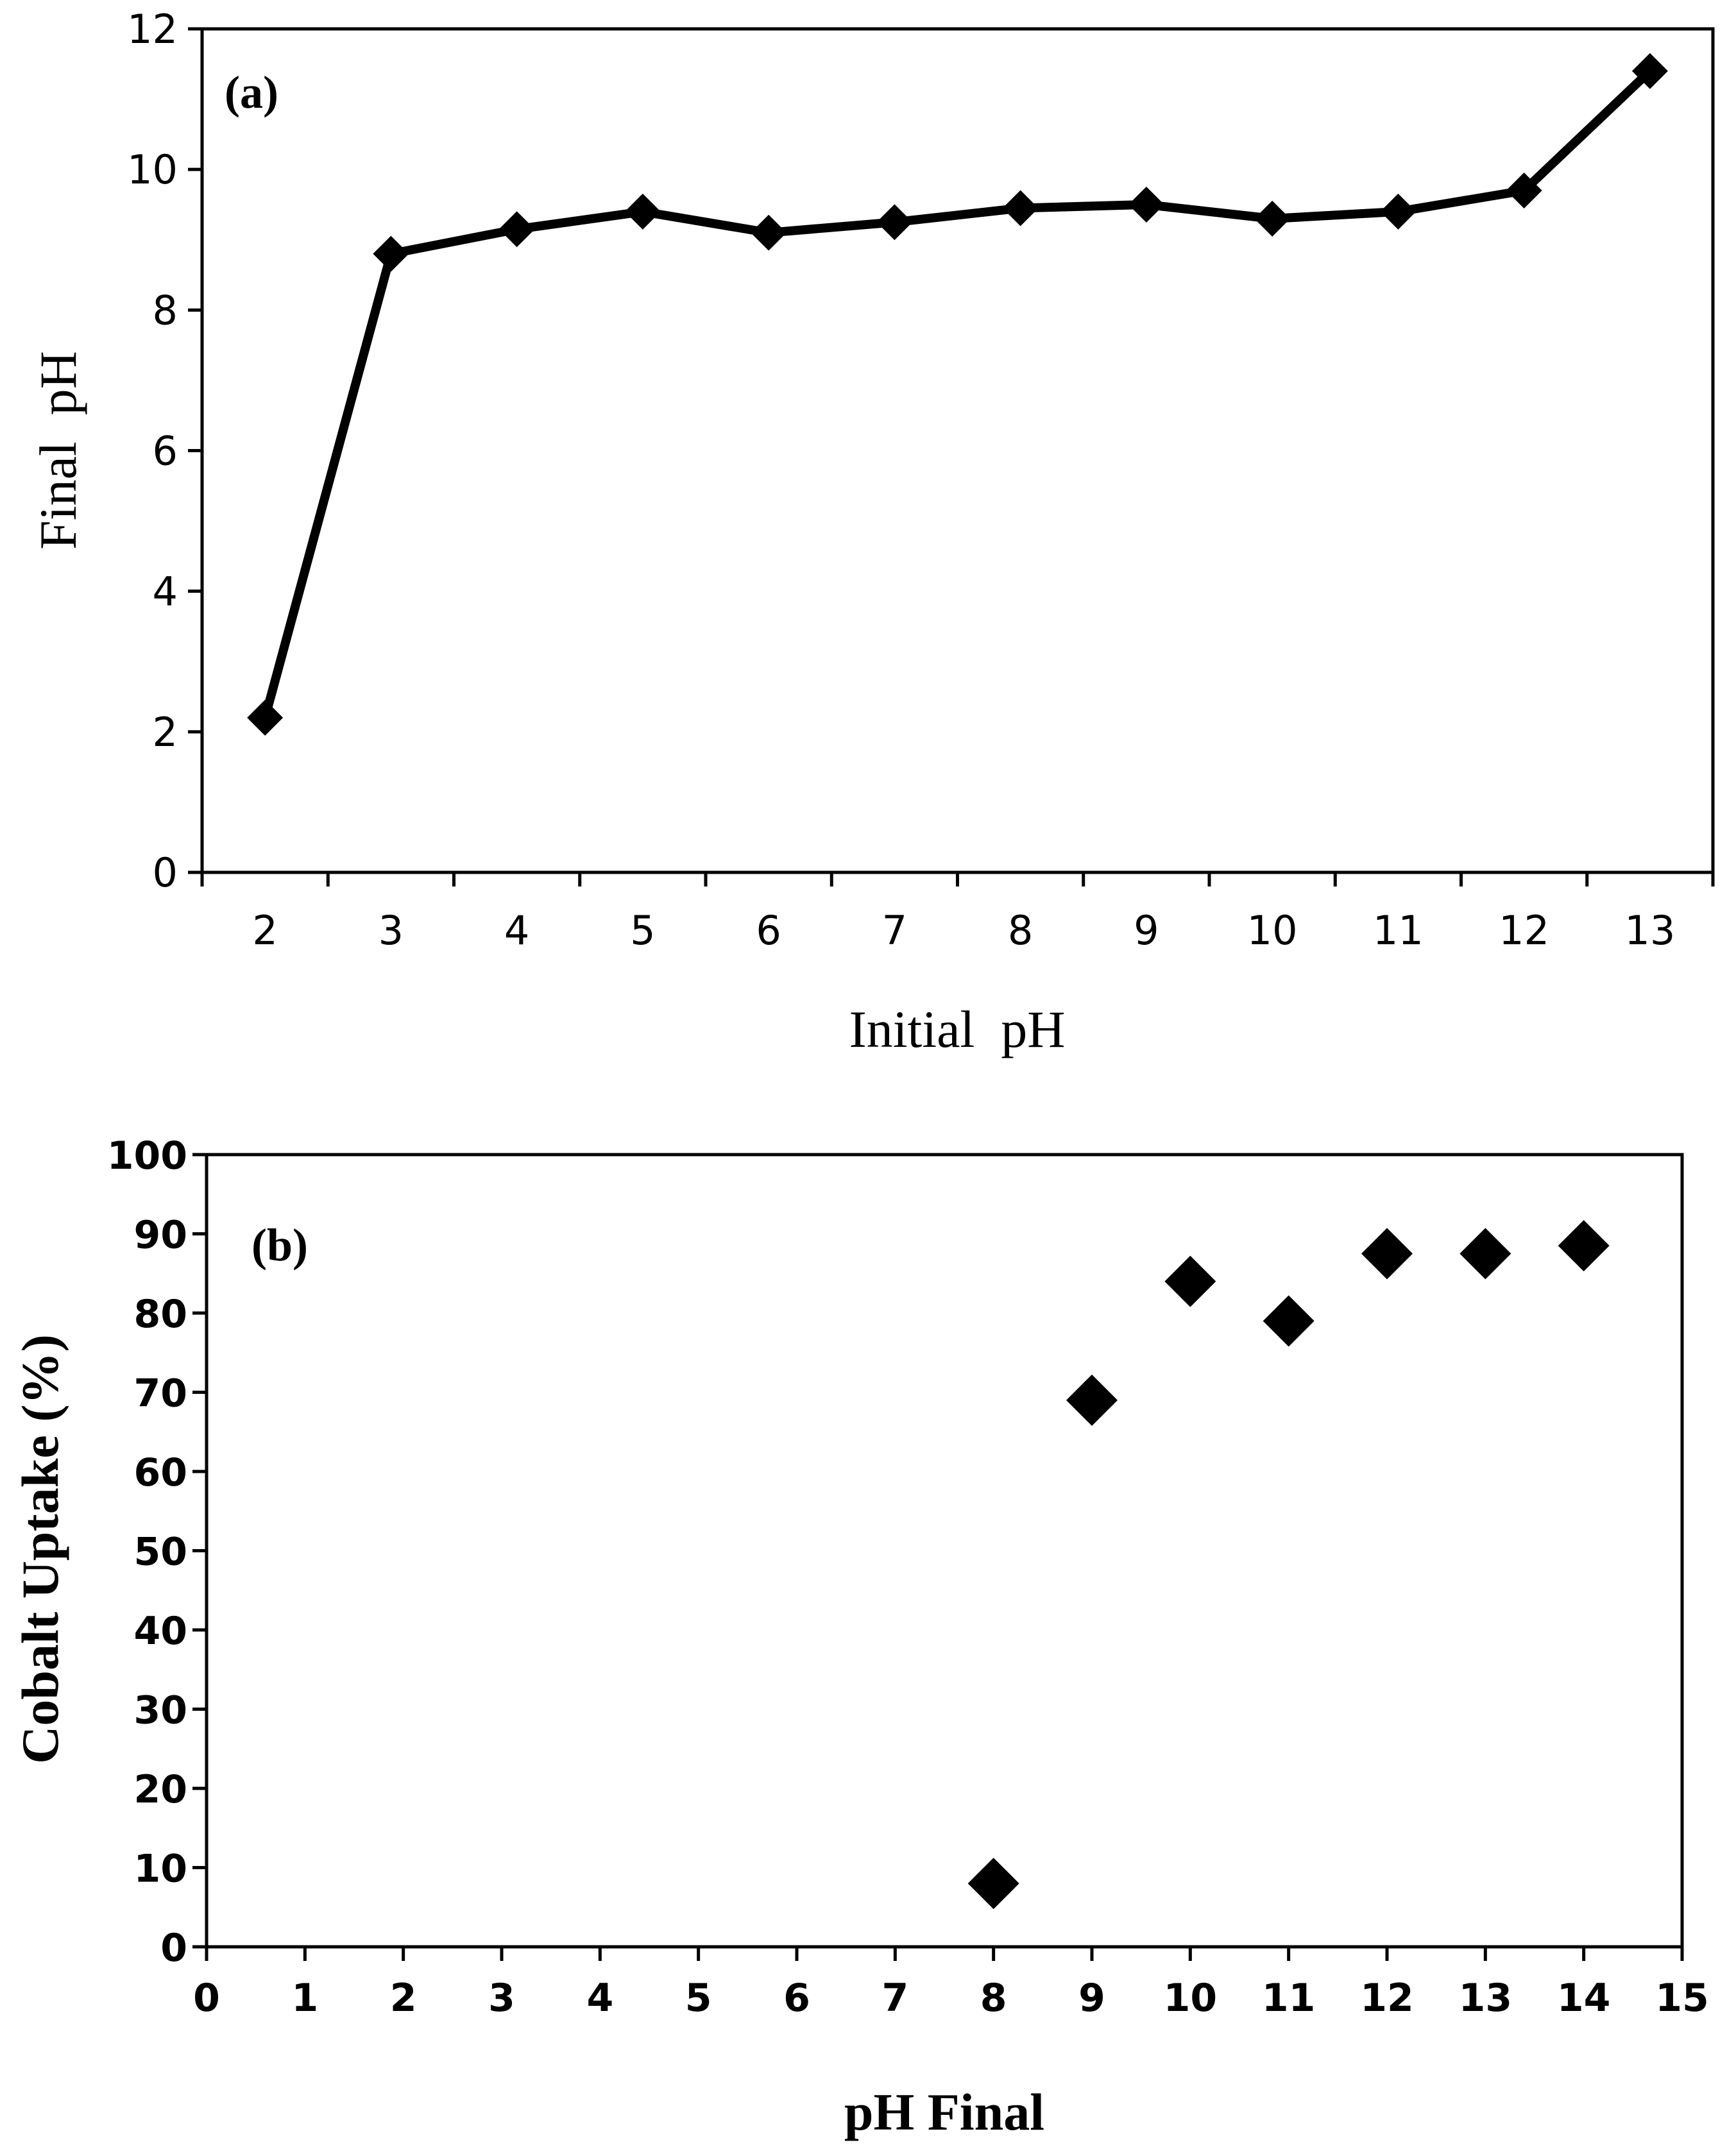 The image size is (1736, 2154). Describe the element at coordinates (501, 1998) in the screenshot. I see `x-tick-label-b: 3` at that location.